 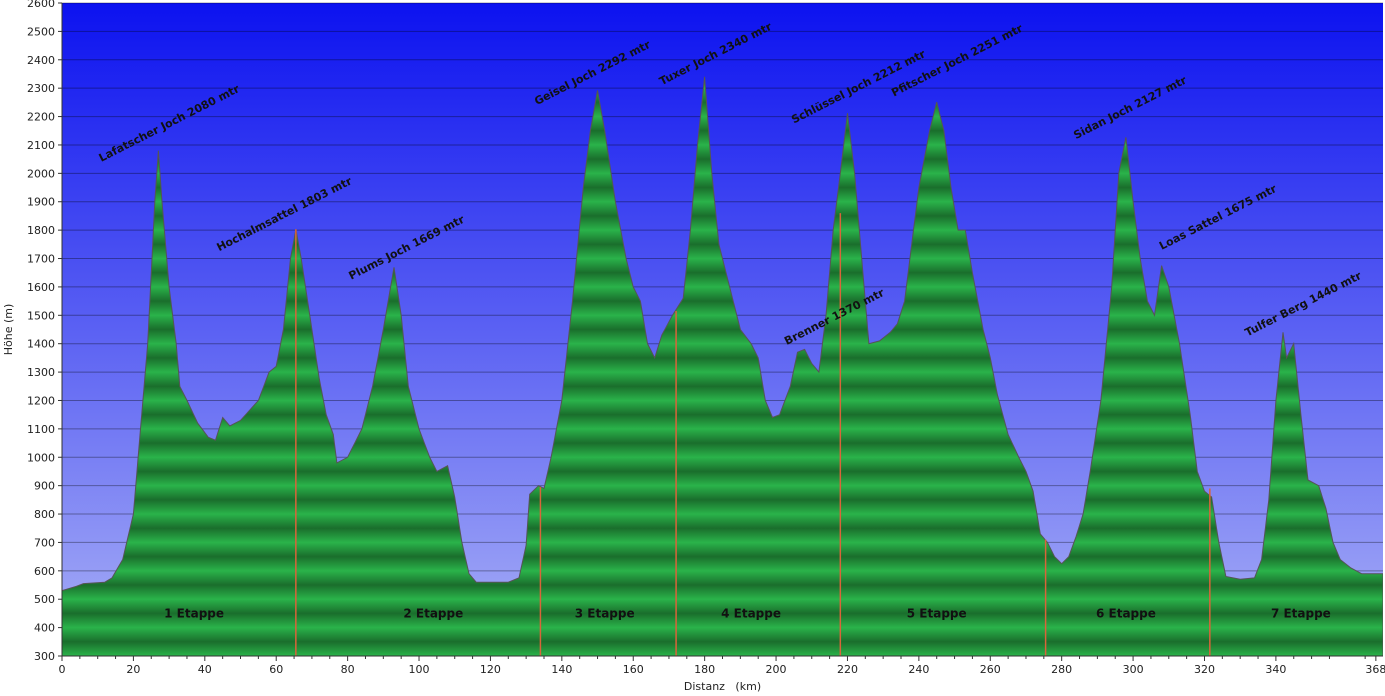 What do you see at coordinates (41, 173) in the screenshot?
I see `y-tick-label: 2000` at bounding box center [41, 173].